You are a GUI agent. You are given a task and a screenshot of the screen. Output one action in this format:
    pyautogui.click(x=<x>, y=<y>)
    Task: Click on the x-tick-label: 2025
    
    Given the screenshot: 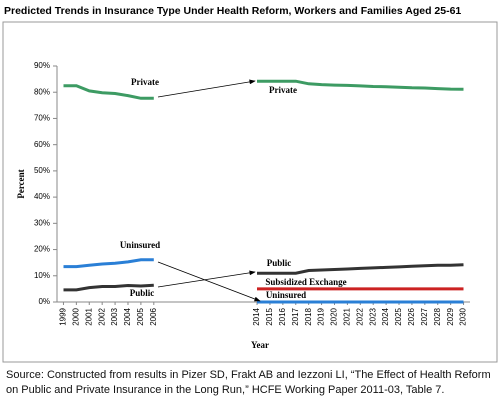 What is the action you would take?
    pyautogui.click(x=398, y=316)
    